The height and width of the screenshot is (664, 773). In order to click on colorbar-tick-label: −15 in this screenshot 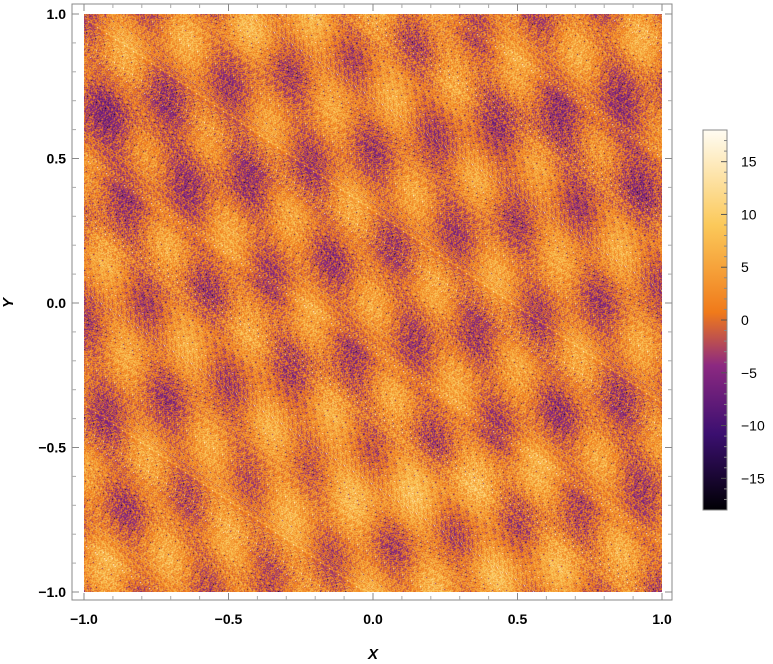, I will do `click(753, 478)`.